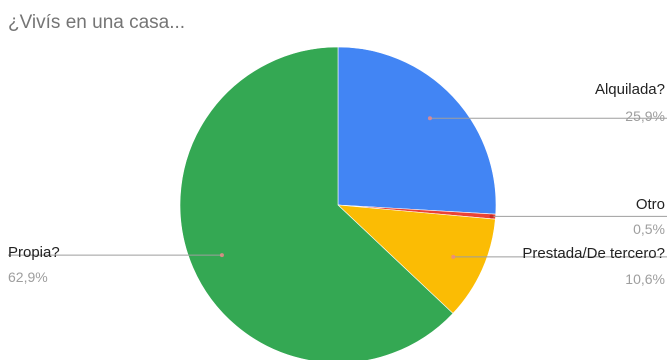  Describe the element at coordinates (649, 229) in the screenshot. I see `slice-percent-2: 0,5%` at that location.